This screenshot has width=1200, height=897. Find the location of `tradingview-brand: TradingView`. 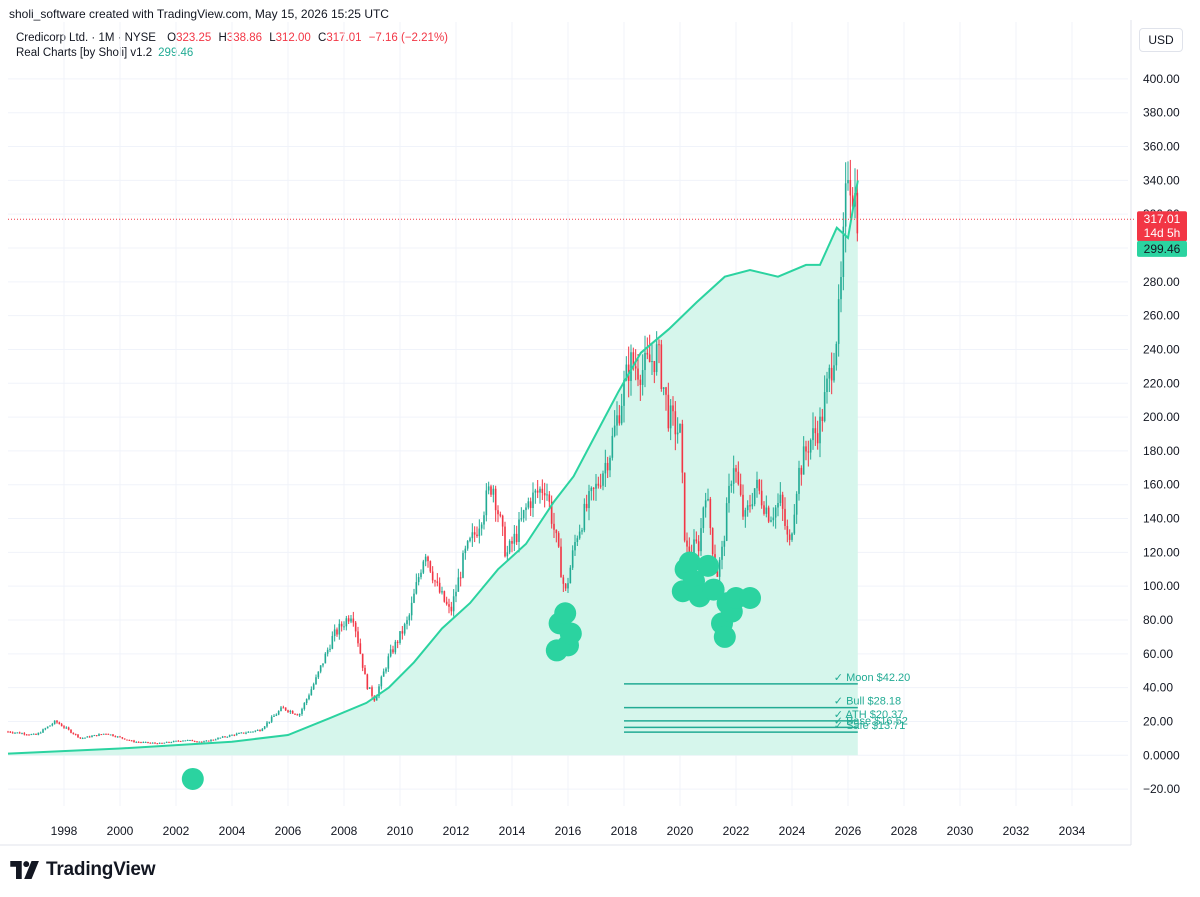

tradingview-brand: TradingView is located at coordinates (83, 870).